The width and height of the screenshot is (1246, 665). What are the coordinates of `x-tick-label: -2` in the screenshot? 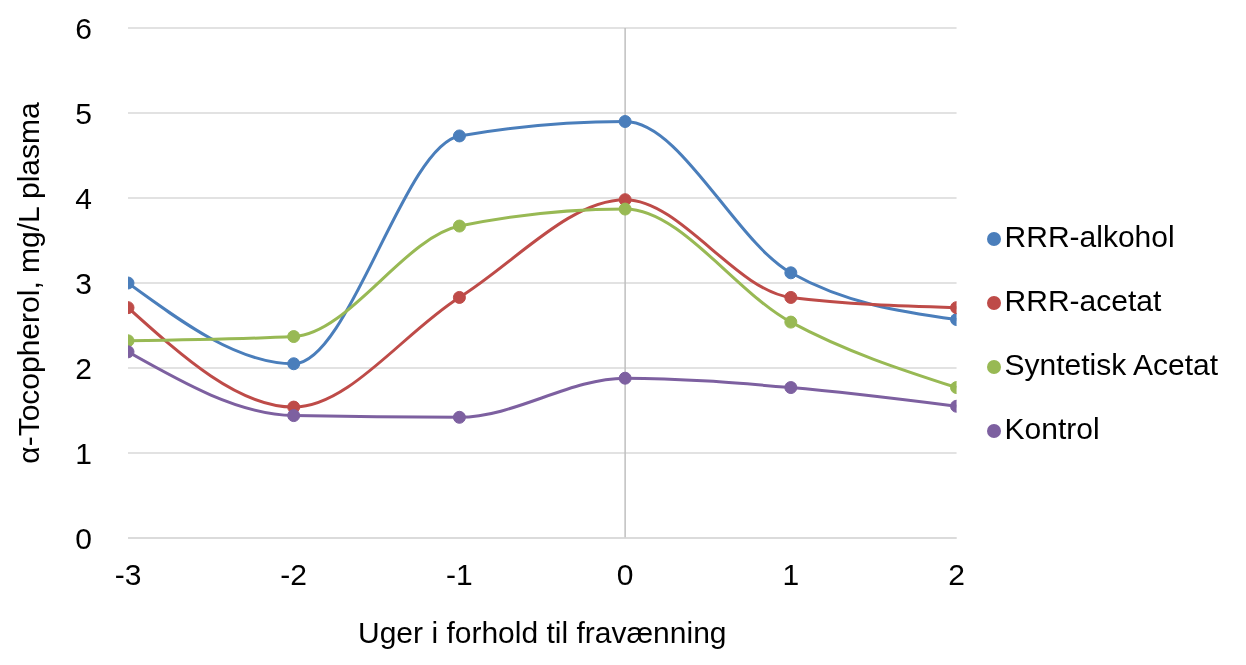 It's located at (294, 575).